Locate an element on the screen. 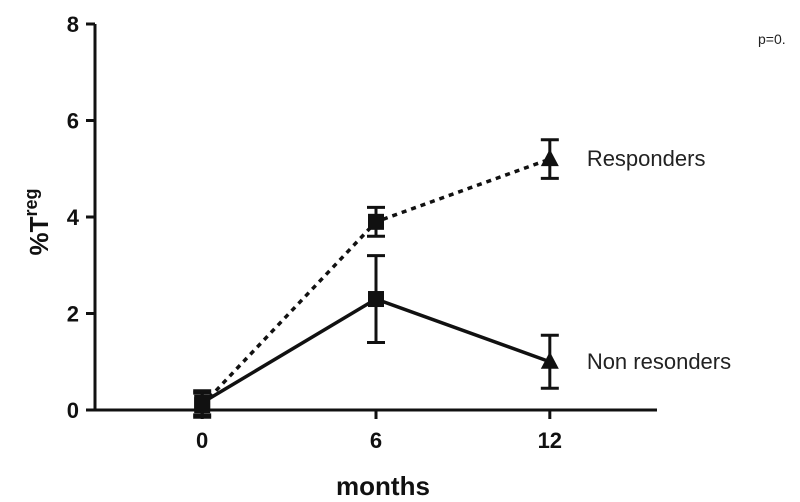 The width and height of the screenshot is (800, 502). y-tick-label: 4 is located at coordinates (73, 217).